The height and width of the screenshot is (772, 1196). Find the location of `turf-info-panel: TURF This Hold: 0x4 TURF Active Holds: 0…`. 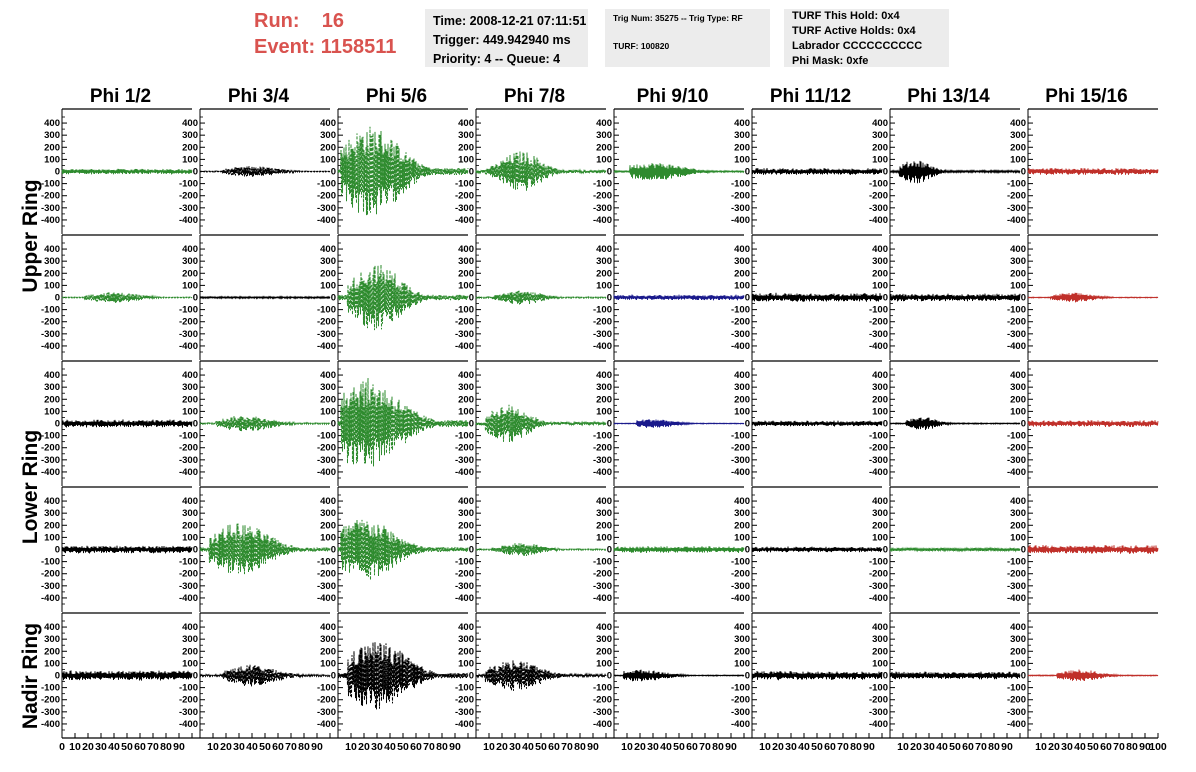

turf-info-panel: TURF This Hold: 0x4 TURF Active Holds: 0… is located at coordinates (866, 38).